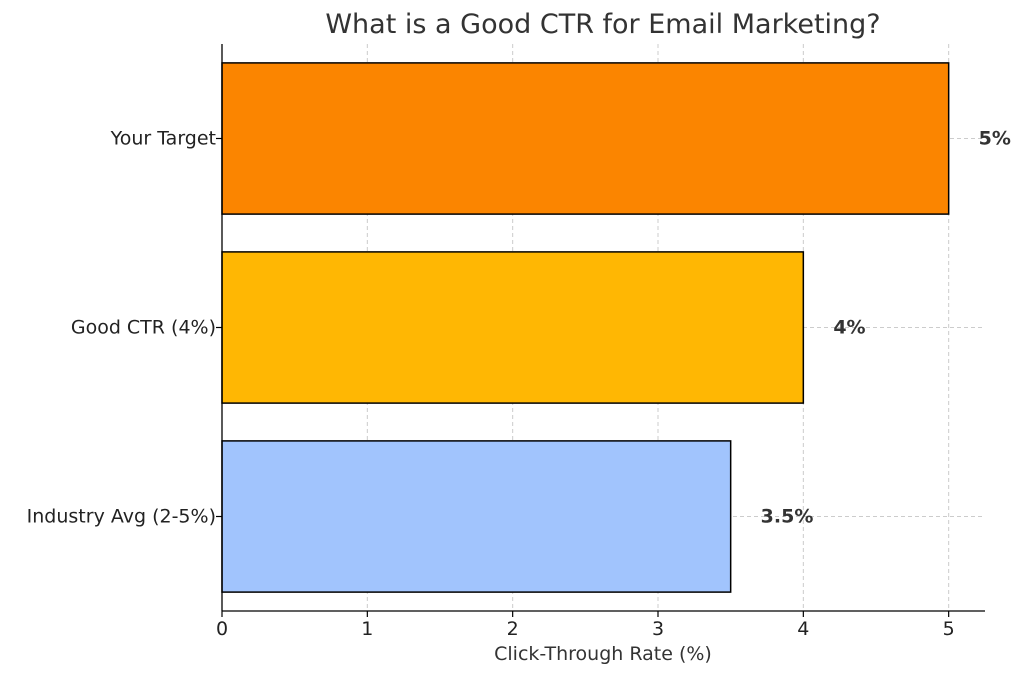  What do you see at coordinates (803, 629) in the screenshot?
I see `x-tick-label: 4` at bounding box center [803, 629].